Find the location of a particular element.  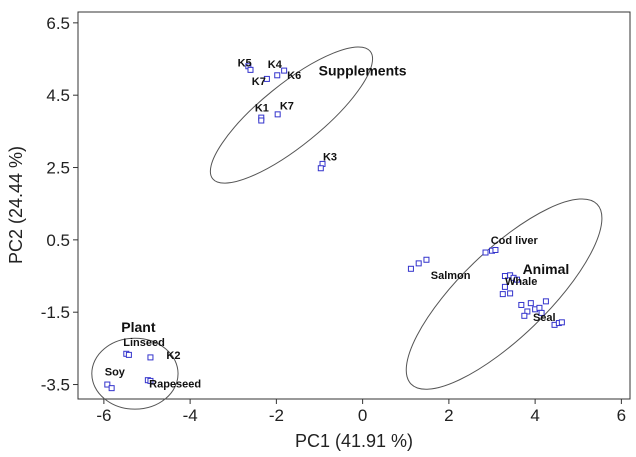

point-label: Cod liver is located at coordinates (515, 241).